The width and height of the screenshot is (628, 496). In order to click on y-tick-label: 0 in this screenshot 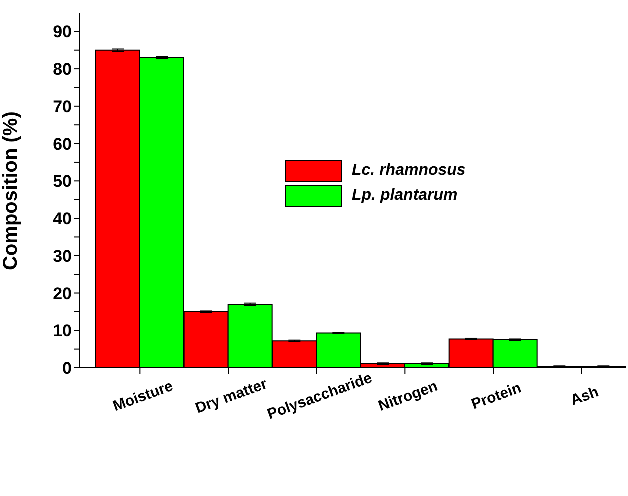, I will do `click(67, 368)`.